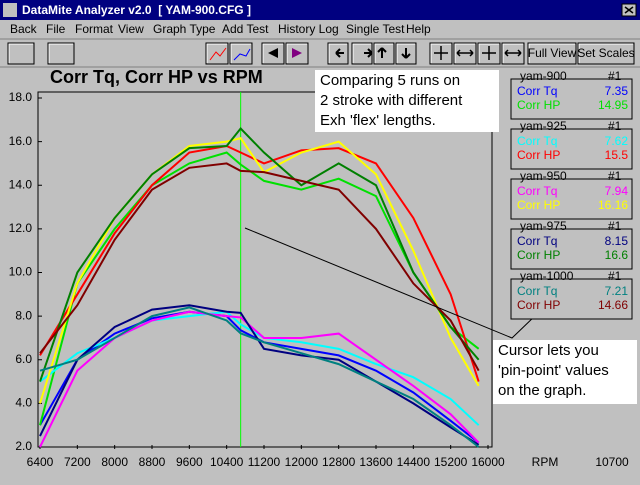 Image resolution: width=640 pixels, height=485 pixels. Describe the element at coordinates (617, 155) in the screenshot. I see `legend-value: 15.5` at that location.